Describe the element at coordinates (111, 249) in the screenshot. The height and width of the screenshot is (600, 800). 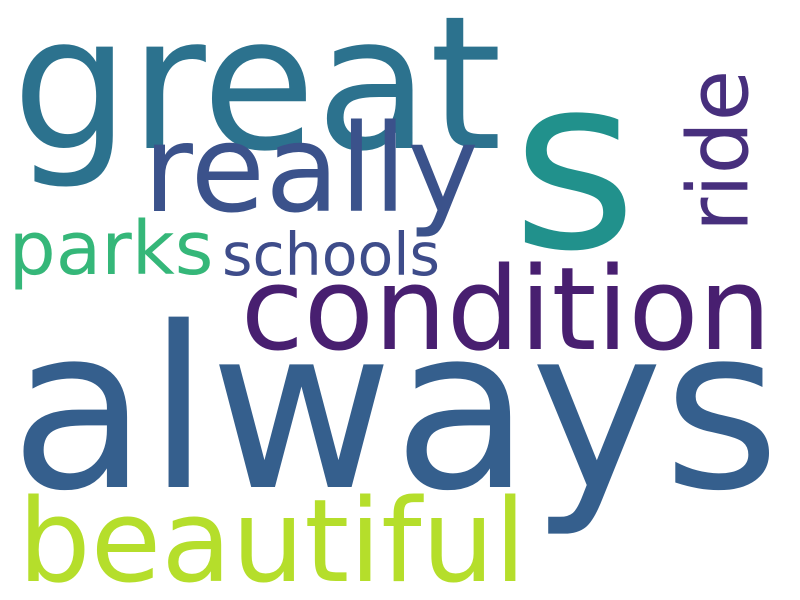
I see `word-parks: parks` at that location.